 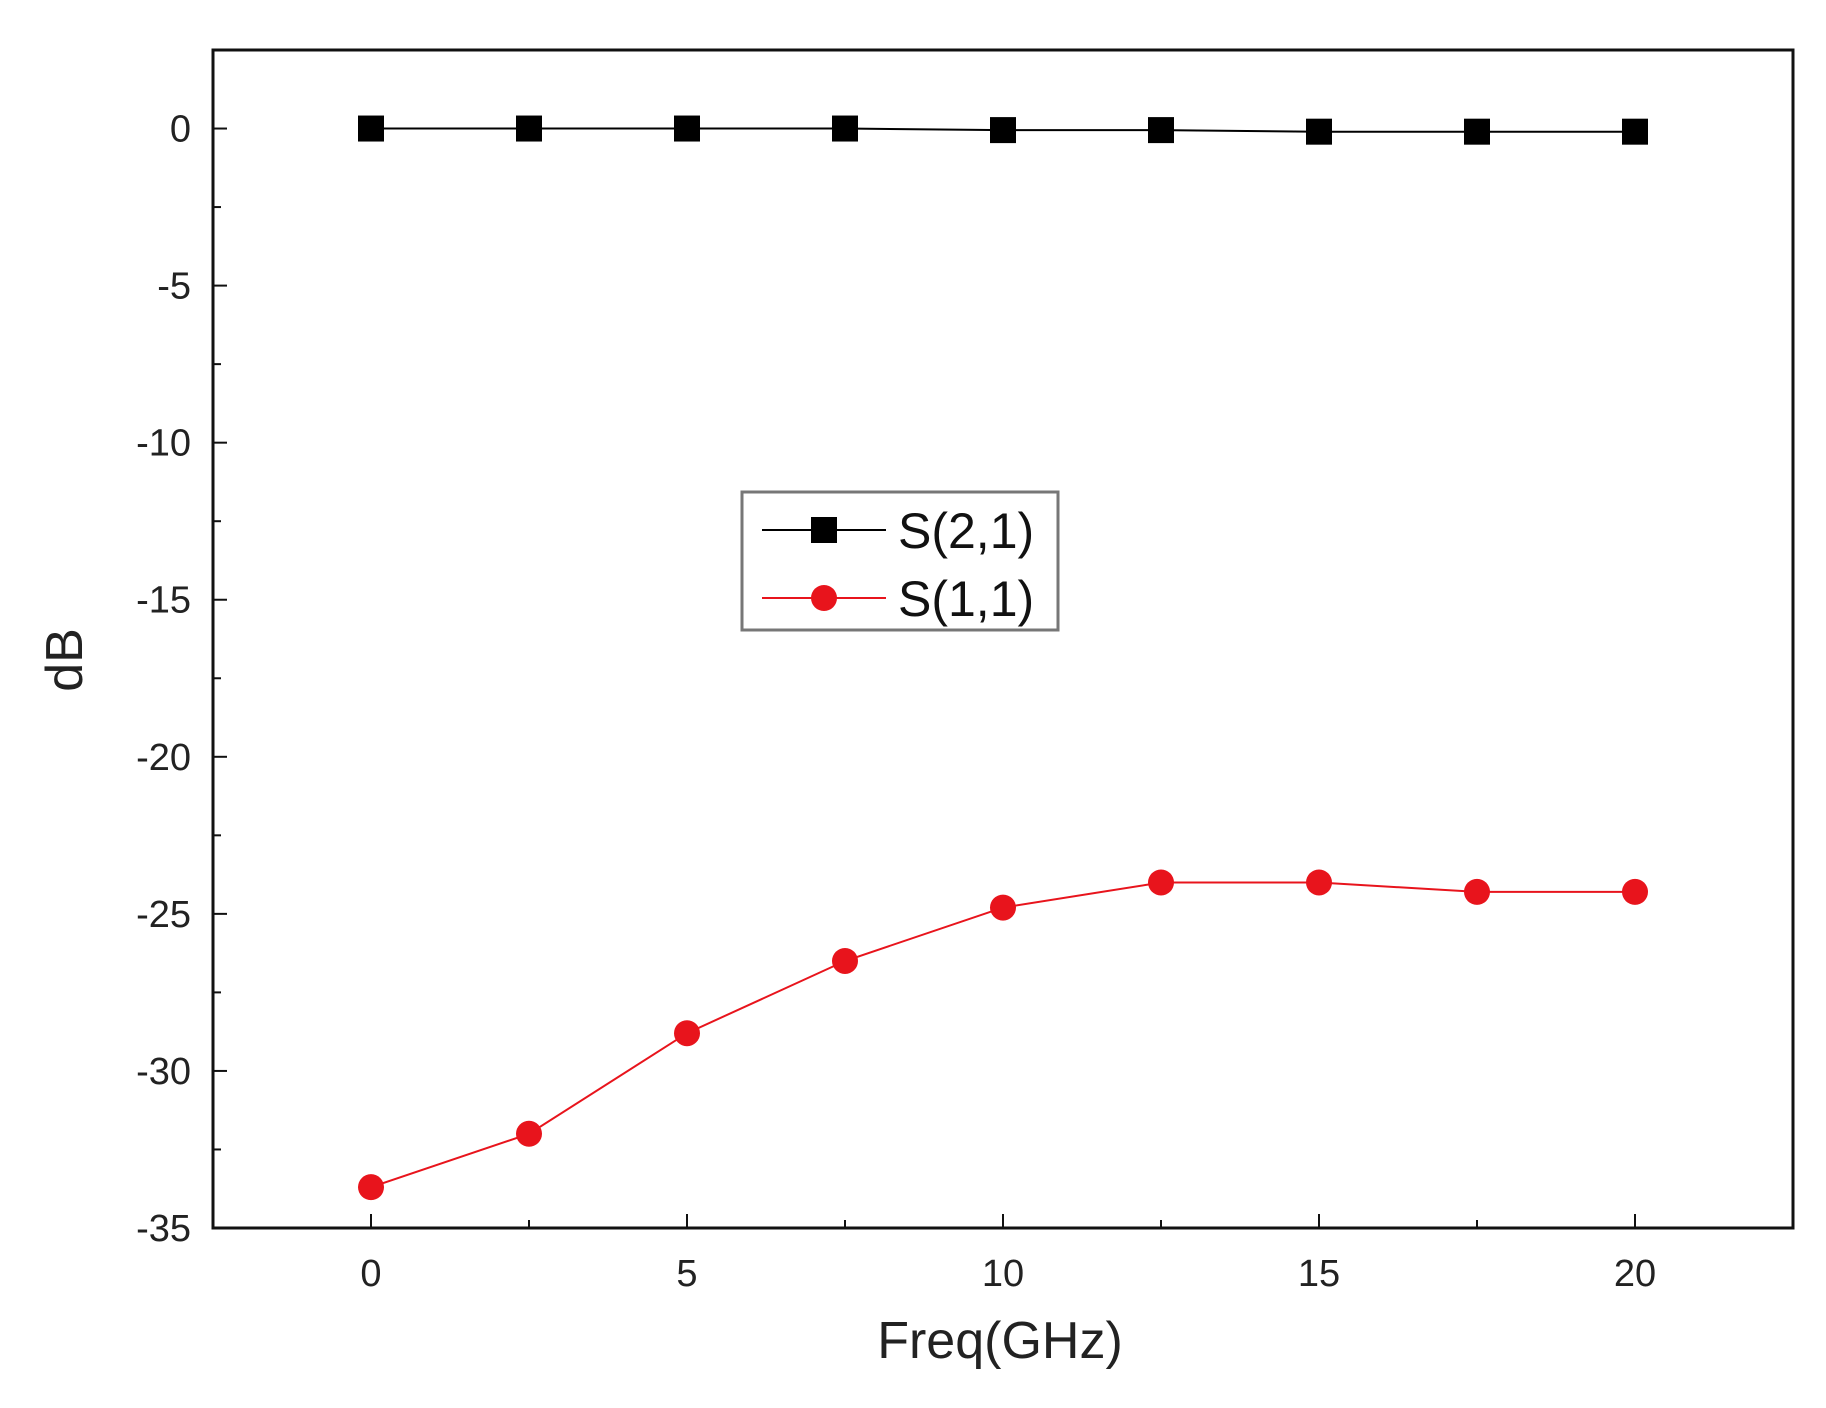 What do you see at coordinates (966, 531) in the screenshot?
I see `legend-label-s21: S(2,1)` at bounding box center [966, 531].